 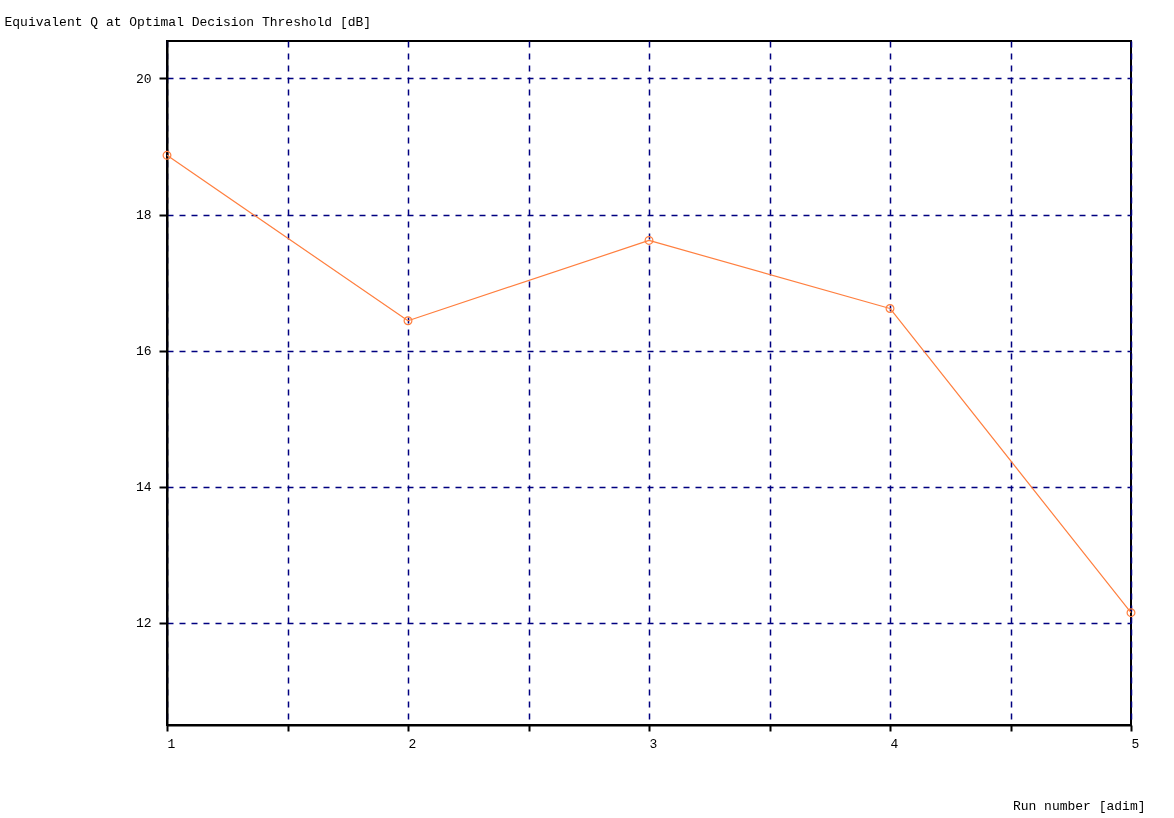 What do you see at coordinates (653, 744) in the screenshot?
I see `x-tick-label: 3` at bounding box center [653, 744].